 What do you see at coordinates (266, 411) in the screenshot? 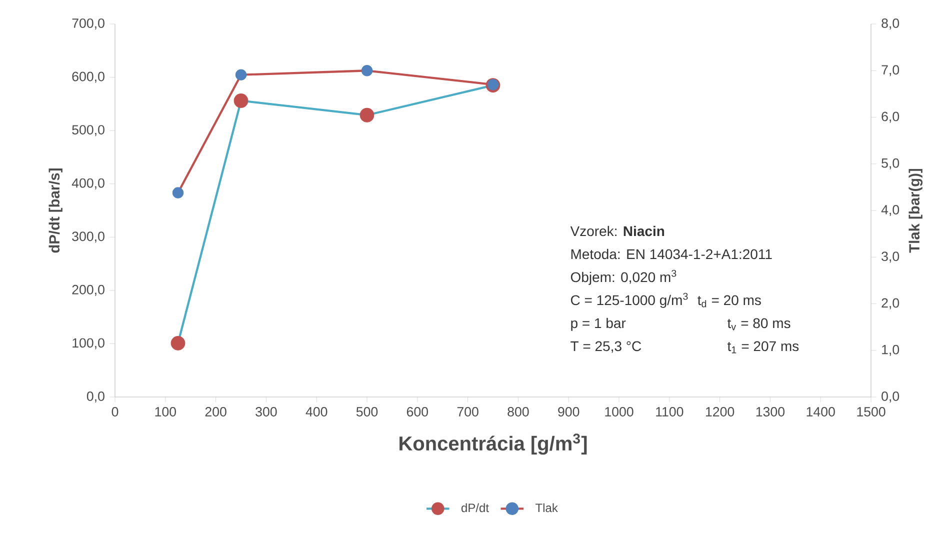
I see `x-tick-label: 300` at bounding box center [266, 411].